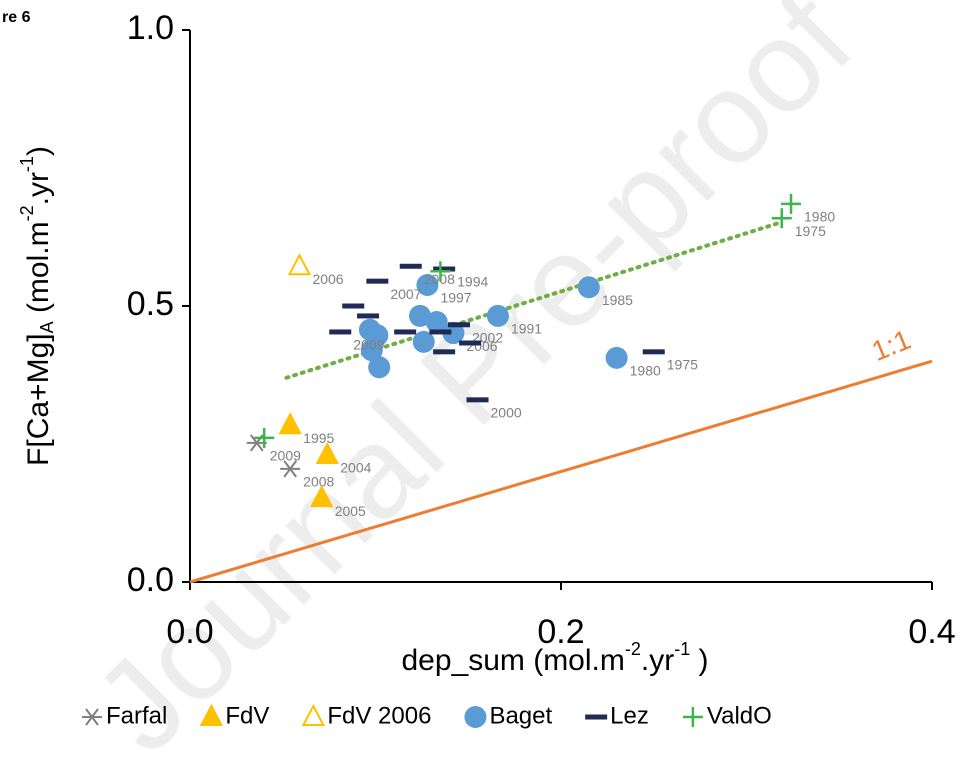 The height and width of the screenshot is (762, 966). I want to click on point-label: 1991, so click(526, 329).